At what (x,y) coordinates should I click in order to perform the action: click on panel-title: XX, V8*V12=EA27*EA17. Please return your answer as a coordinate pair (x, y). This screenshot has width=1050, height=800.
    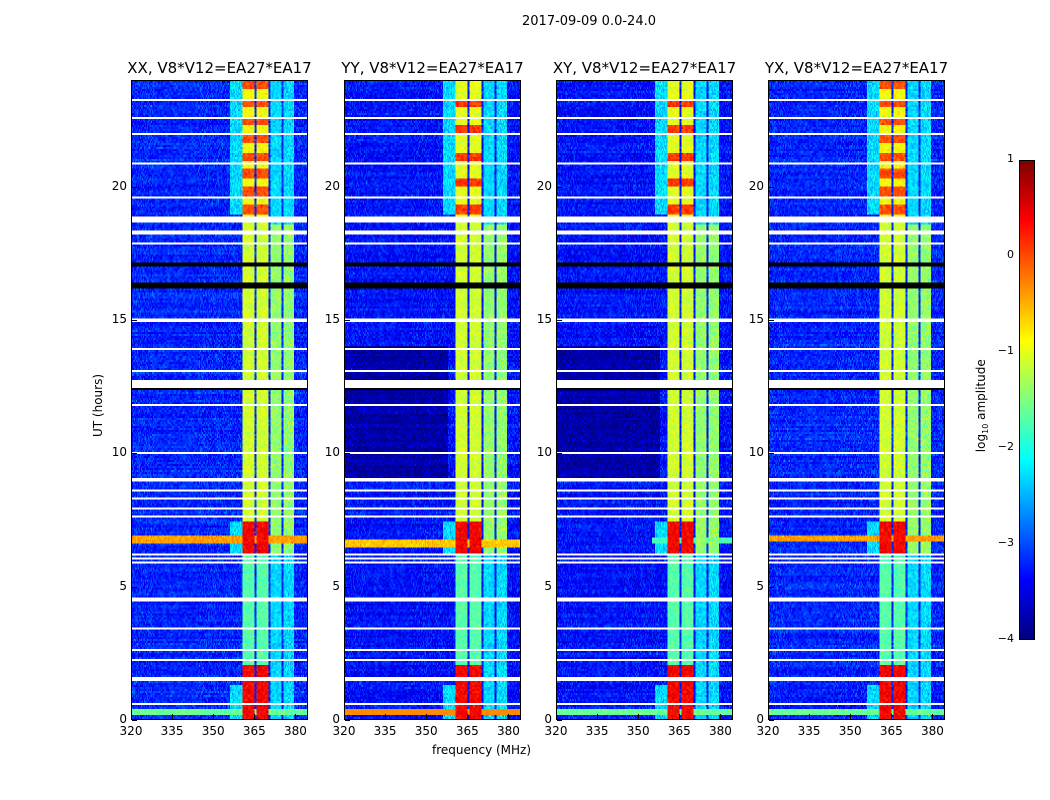
    Looking at the image, I should click on (219, 68).